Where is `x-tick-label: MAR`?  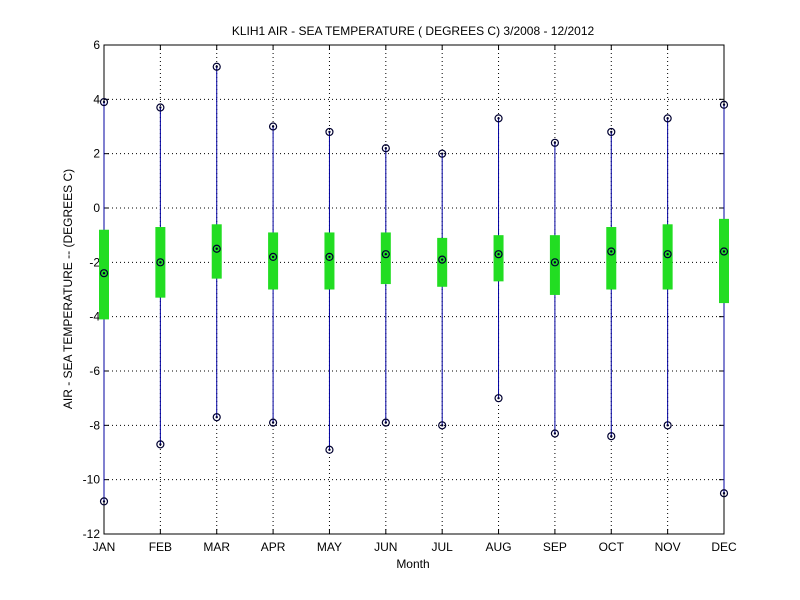
x-tick-label: MAR is located at coordinates (216, 547).